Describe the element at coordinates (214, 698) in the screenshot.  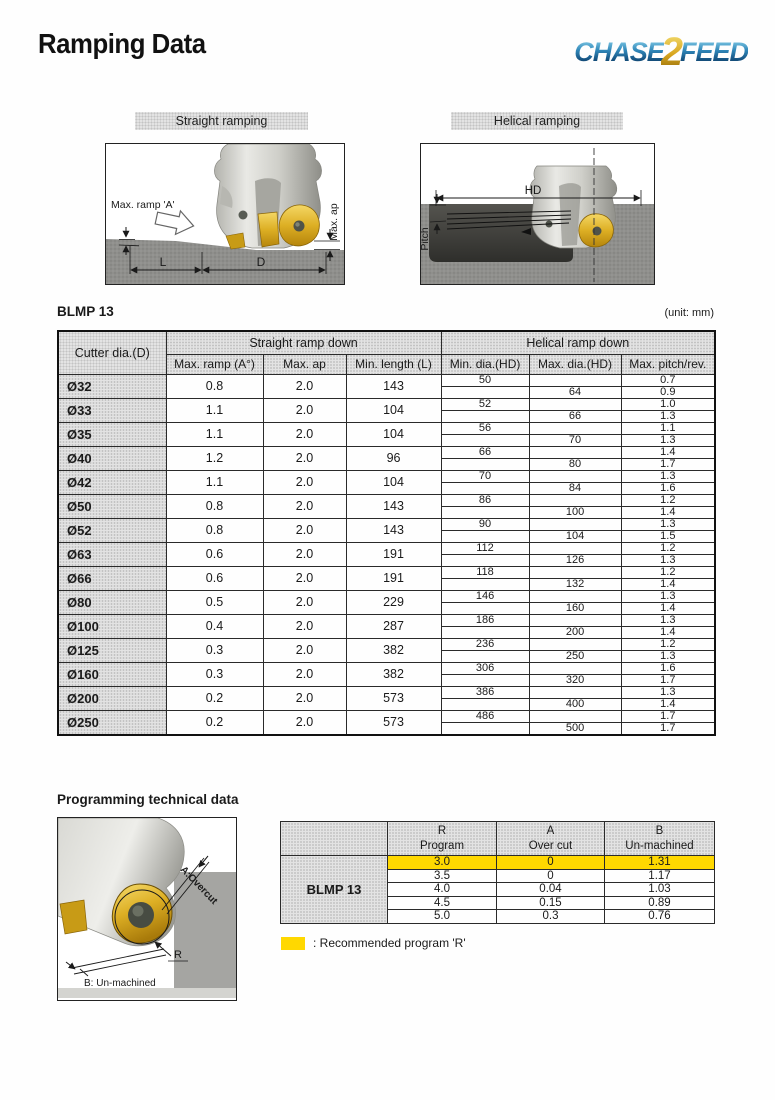
I see `max-ramp-cell: 0.2` at that location.